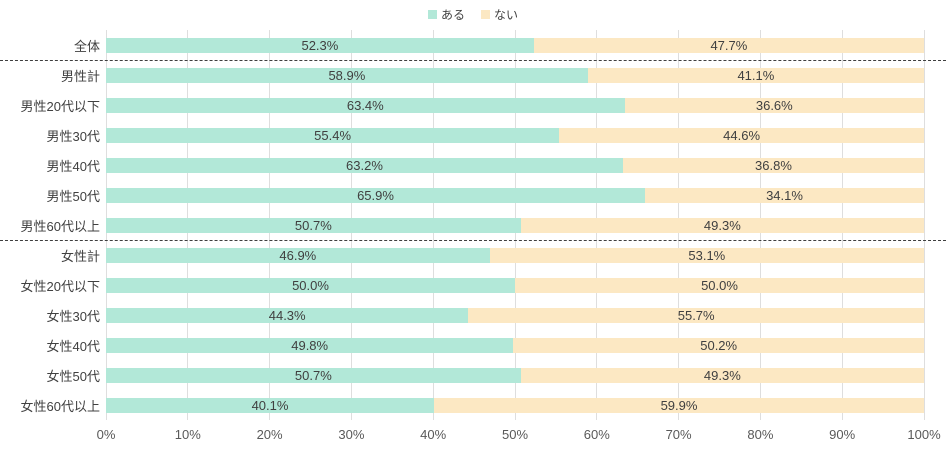 Image resolution: width=946 pixels, height=450 pixels. I want to click on category-label: 女性60代以上, so click(60, 406).